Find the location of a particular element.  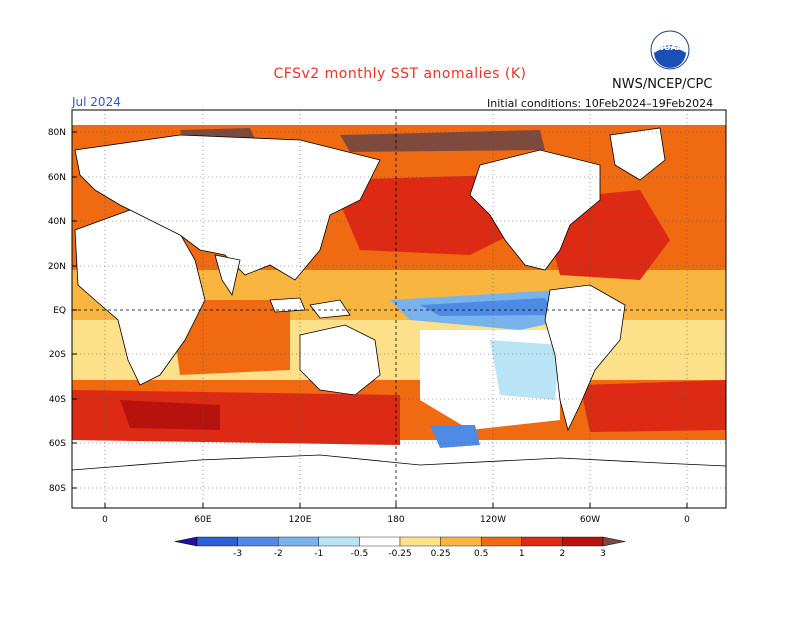

land-south-america is located at coordinates (585, 358).